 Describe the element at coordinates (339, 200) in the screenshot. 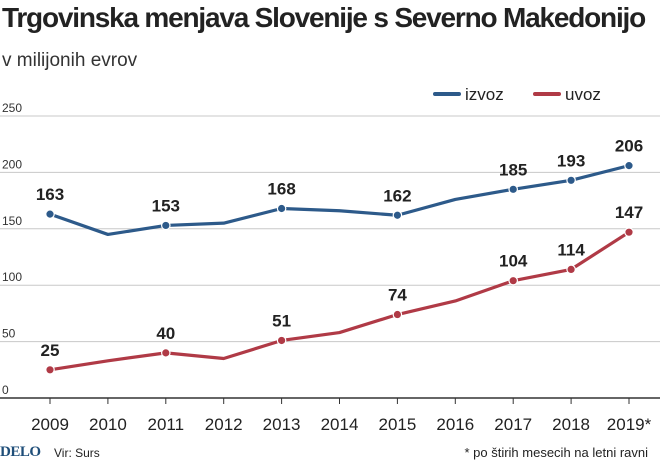

I see `series-line-izvoz` at that location.